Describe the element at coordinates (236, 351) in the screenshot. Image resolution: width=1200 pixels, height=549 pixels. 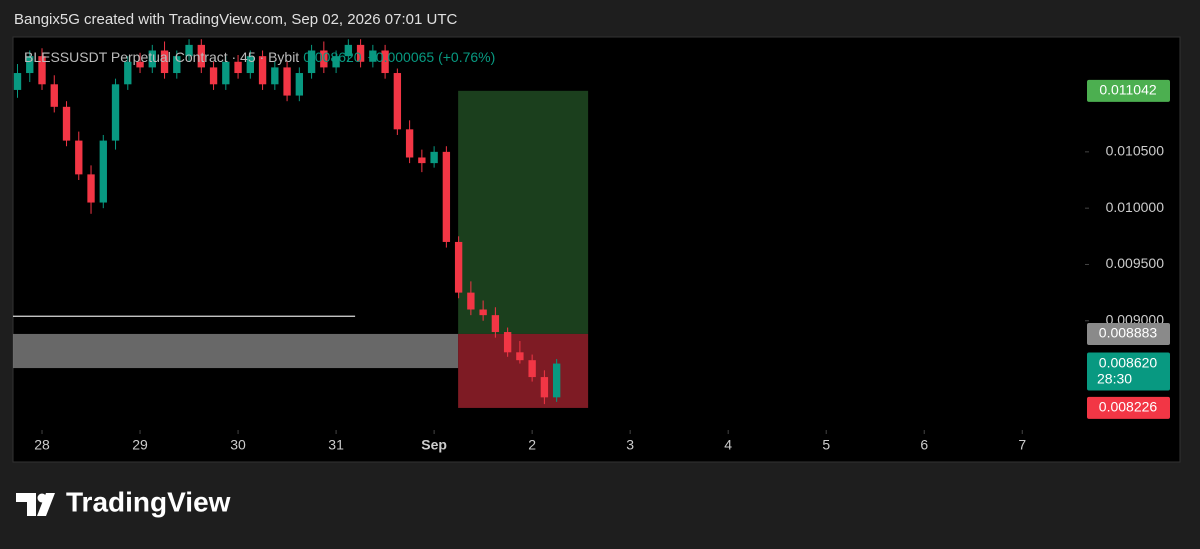
I see `zone` at that location.